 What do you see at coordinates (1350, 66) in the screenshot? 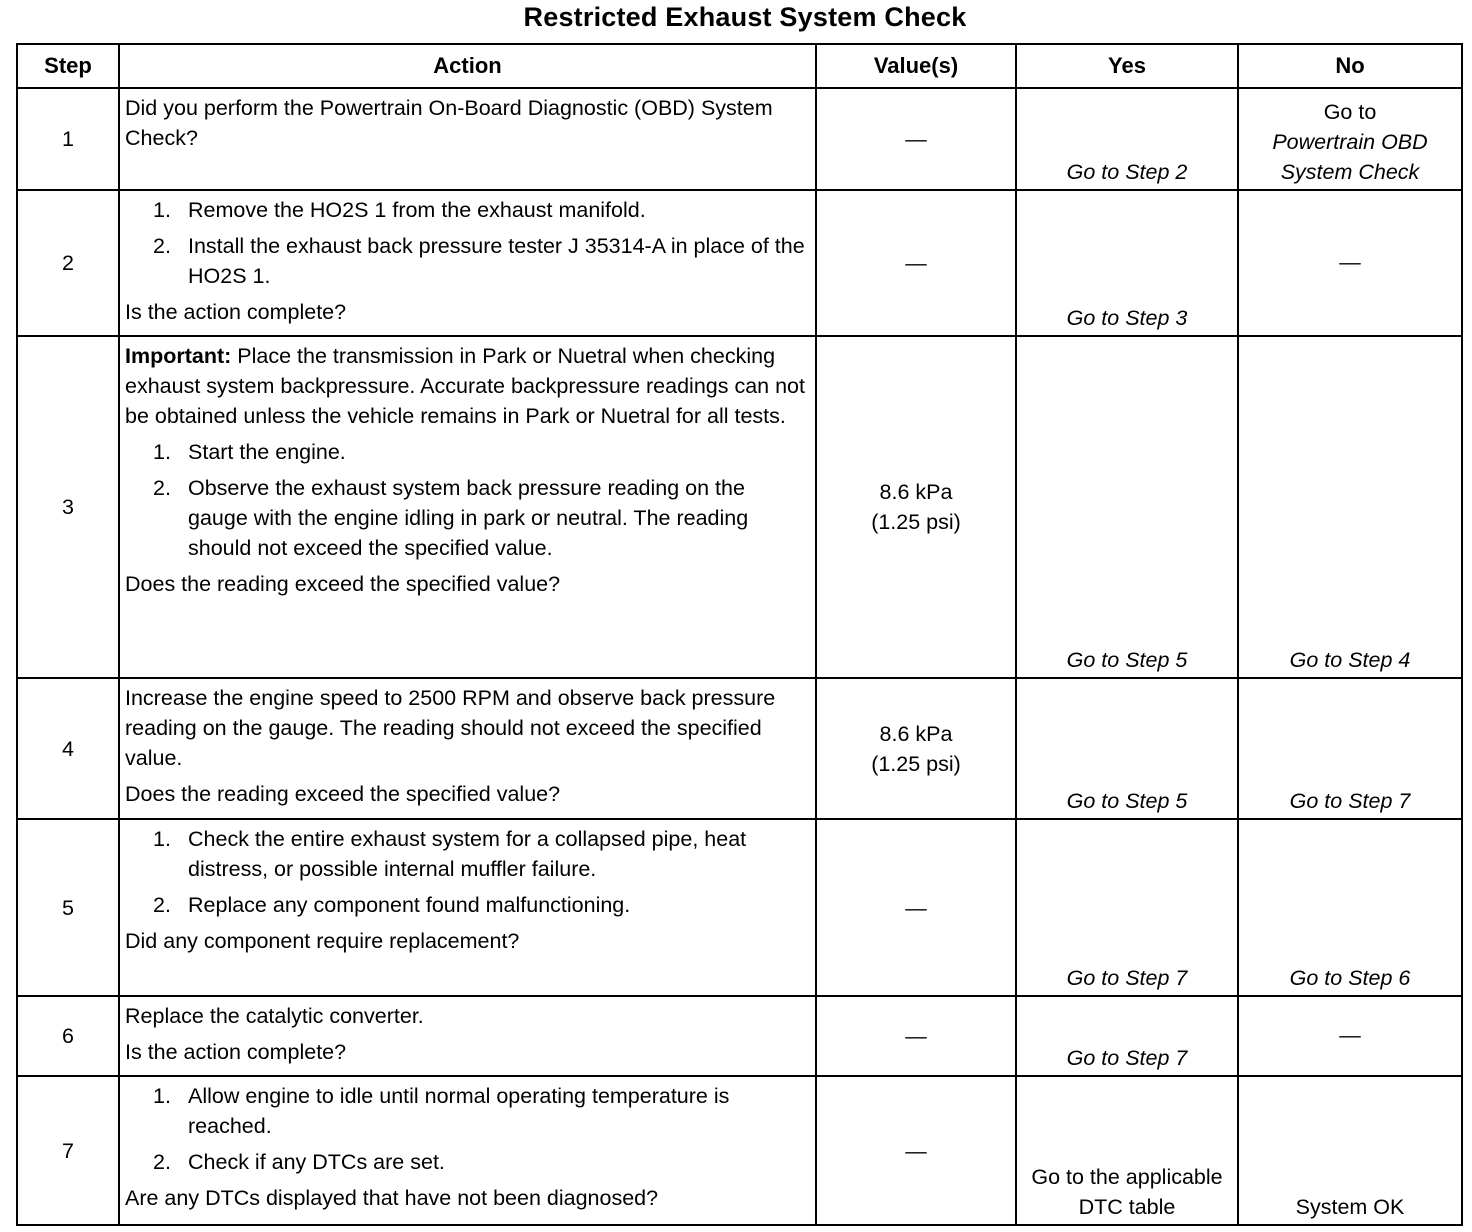
I see `header-no: No` at bounding box center [1350, 66].